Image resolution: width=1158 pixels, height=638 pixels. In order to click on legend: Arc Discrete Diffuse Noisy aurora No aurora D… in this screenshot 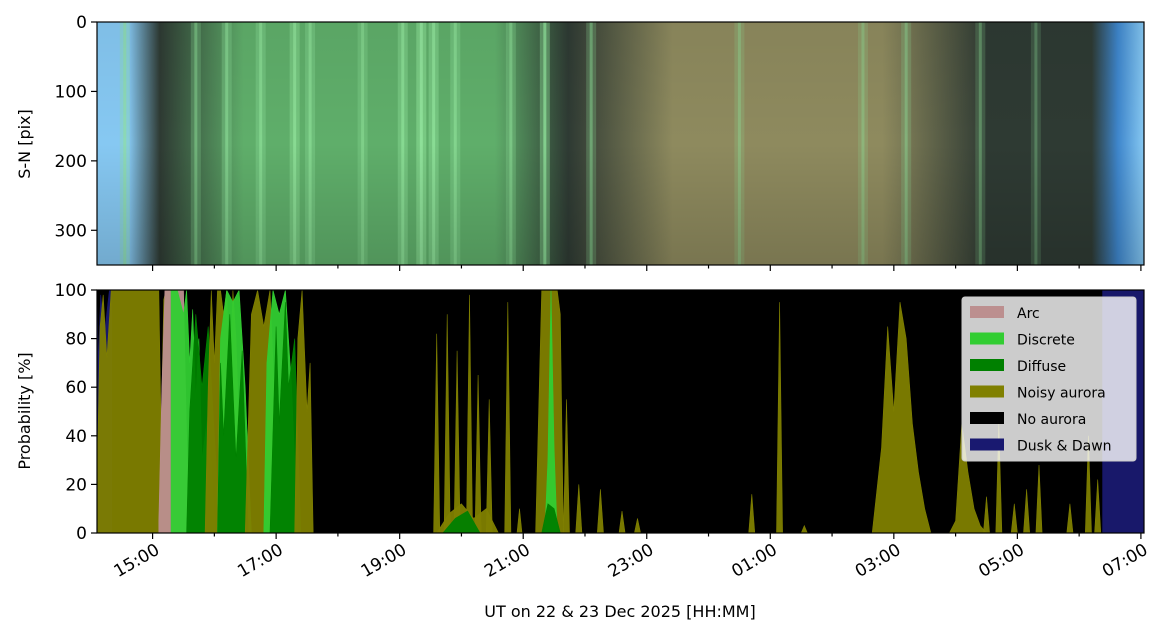, I will do `click(1049, 379)`.